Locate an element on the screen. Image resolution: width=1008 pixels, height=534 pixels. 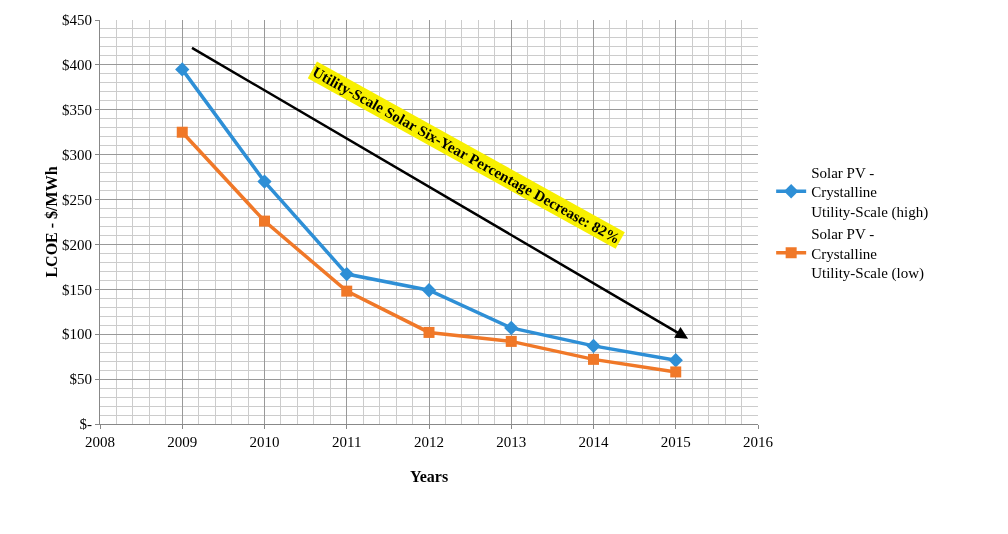
x-axis-title: Years is located at coordinates (429, 476).